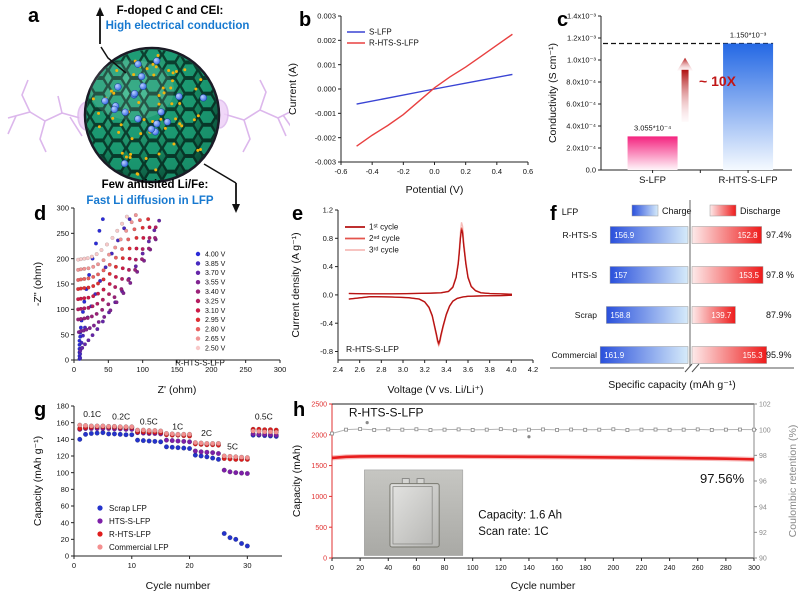 Image resolution: width=800 pixels, height=592 pixels. I want to click on svg-text: 2.95 V, so click(215, 320).